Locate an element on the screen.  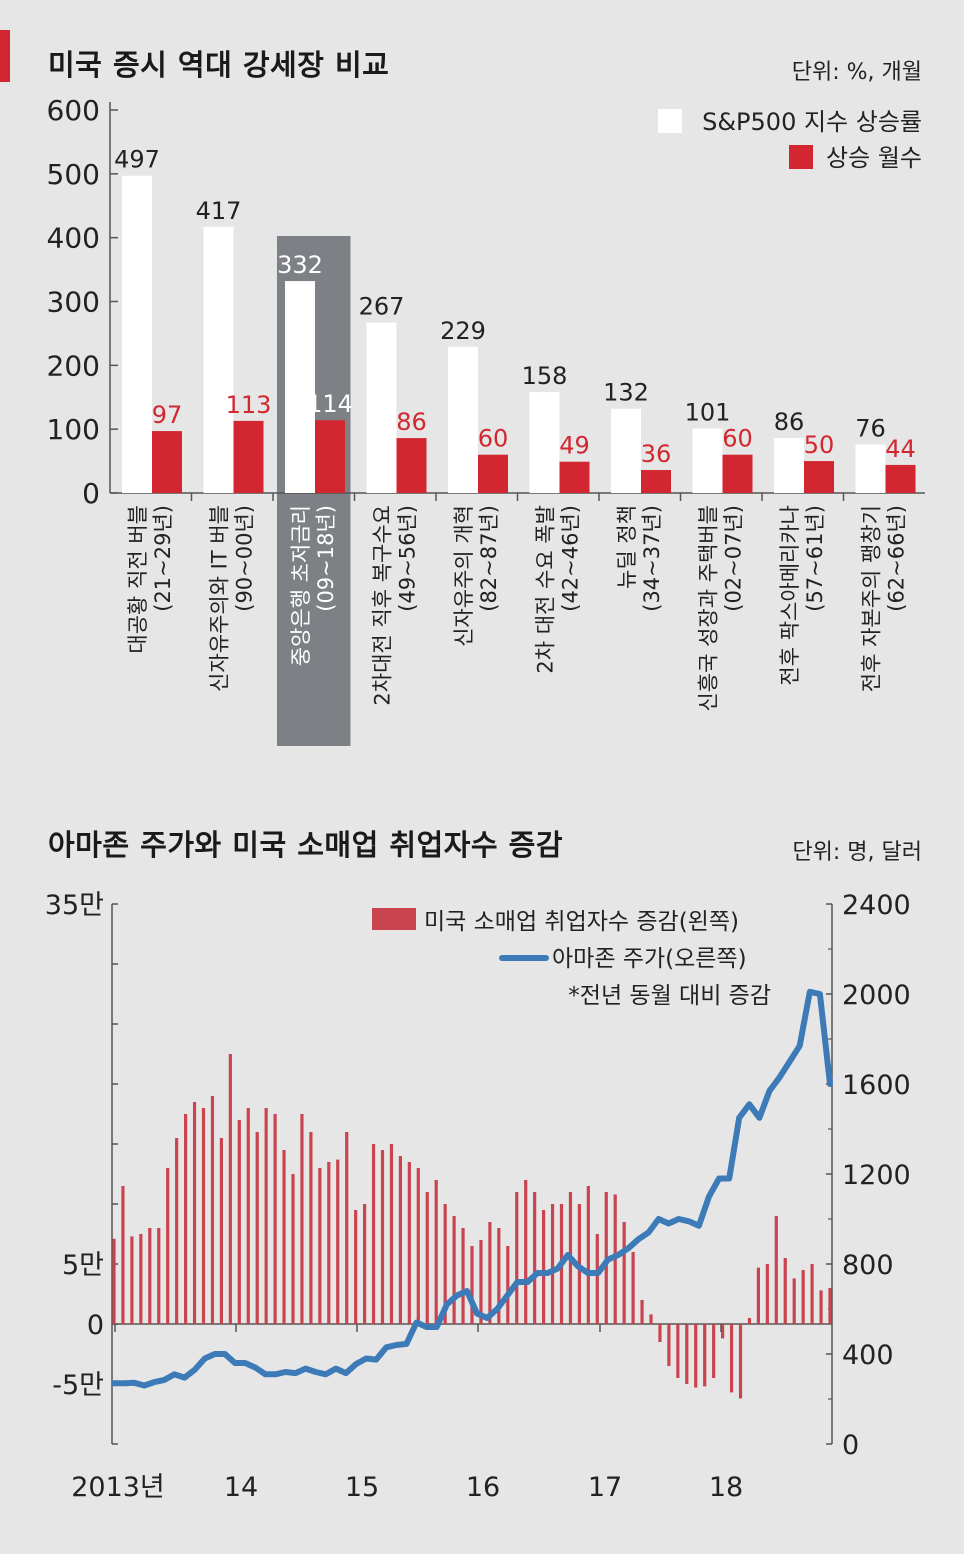
data-label-index-rise: 132 is located at coordinates (626, 393).